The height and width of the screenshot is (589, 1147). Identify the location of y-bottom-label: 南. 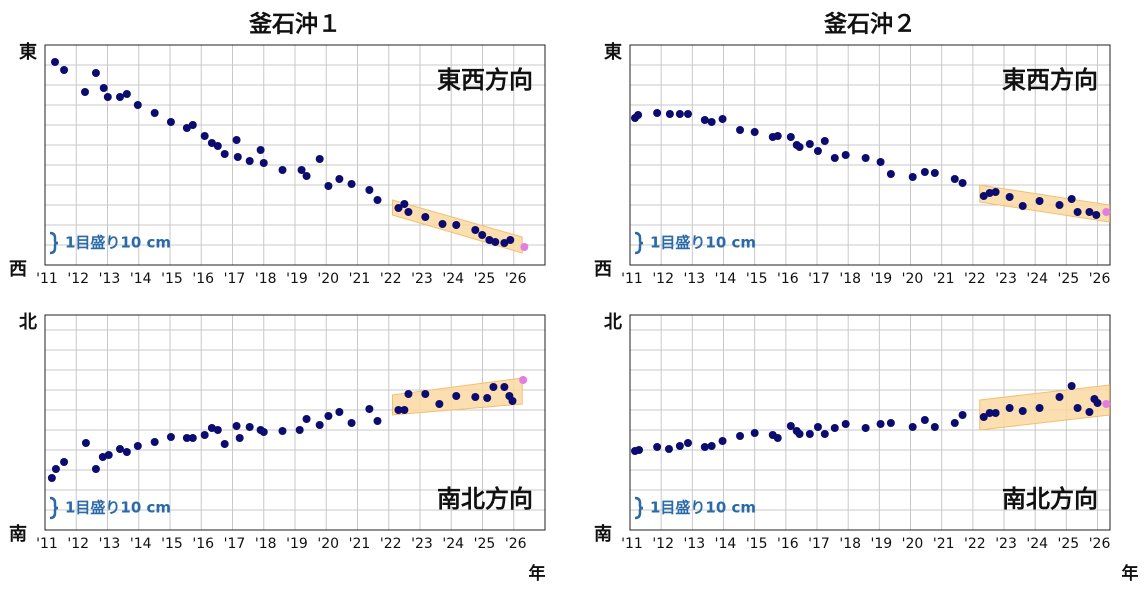
(603, 534).